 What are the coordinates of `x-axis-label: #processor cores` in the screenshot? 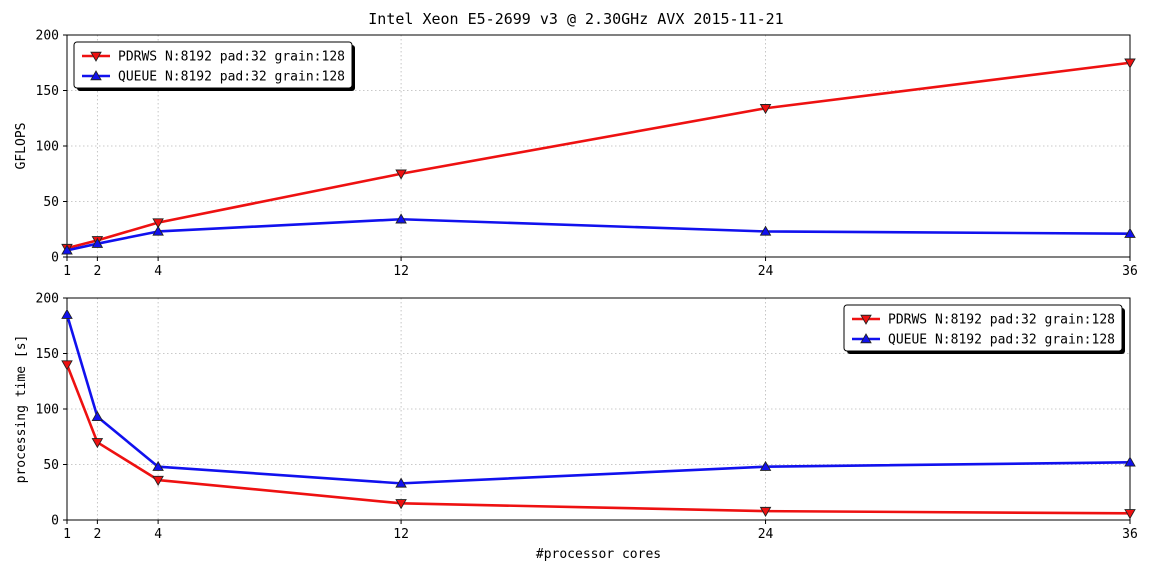 It's located at (598, 554).